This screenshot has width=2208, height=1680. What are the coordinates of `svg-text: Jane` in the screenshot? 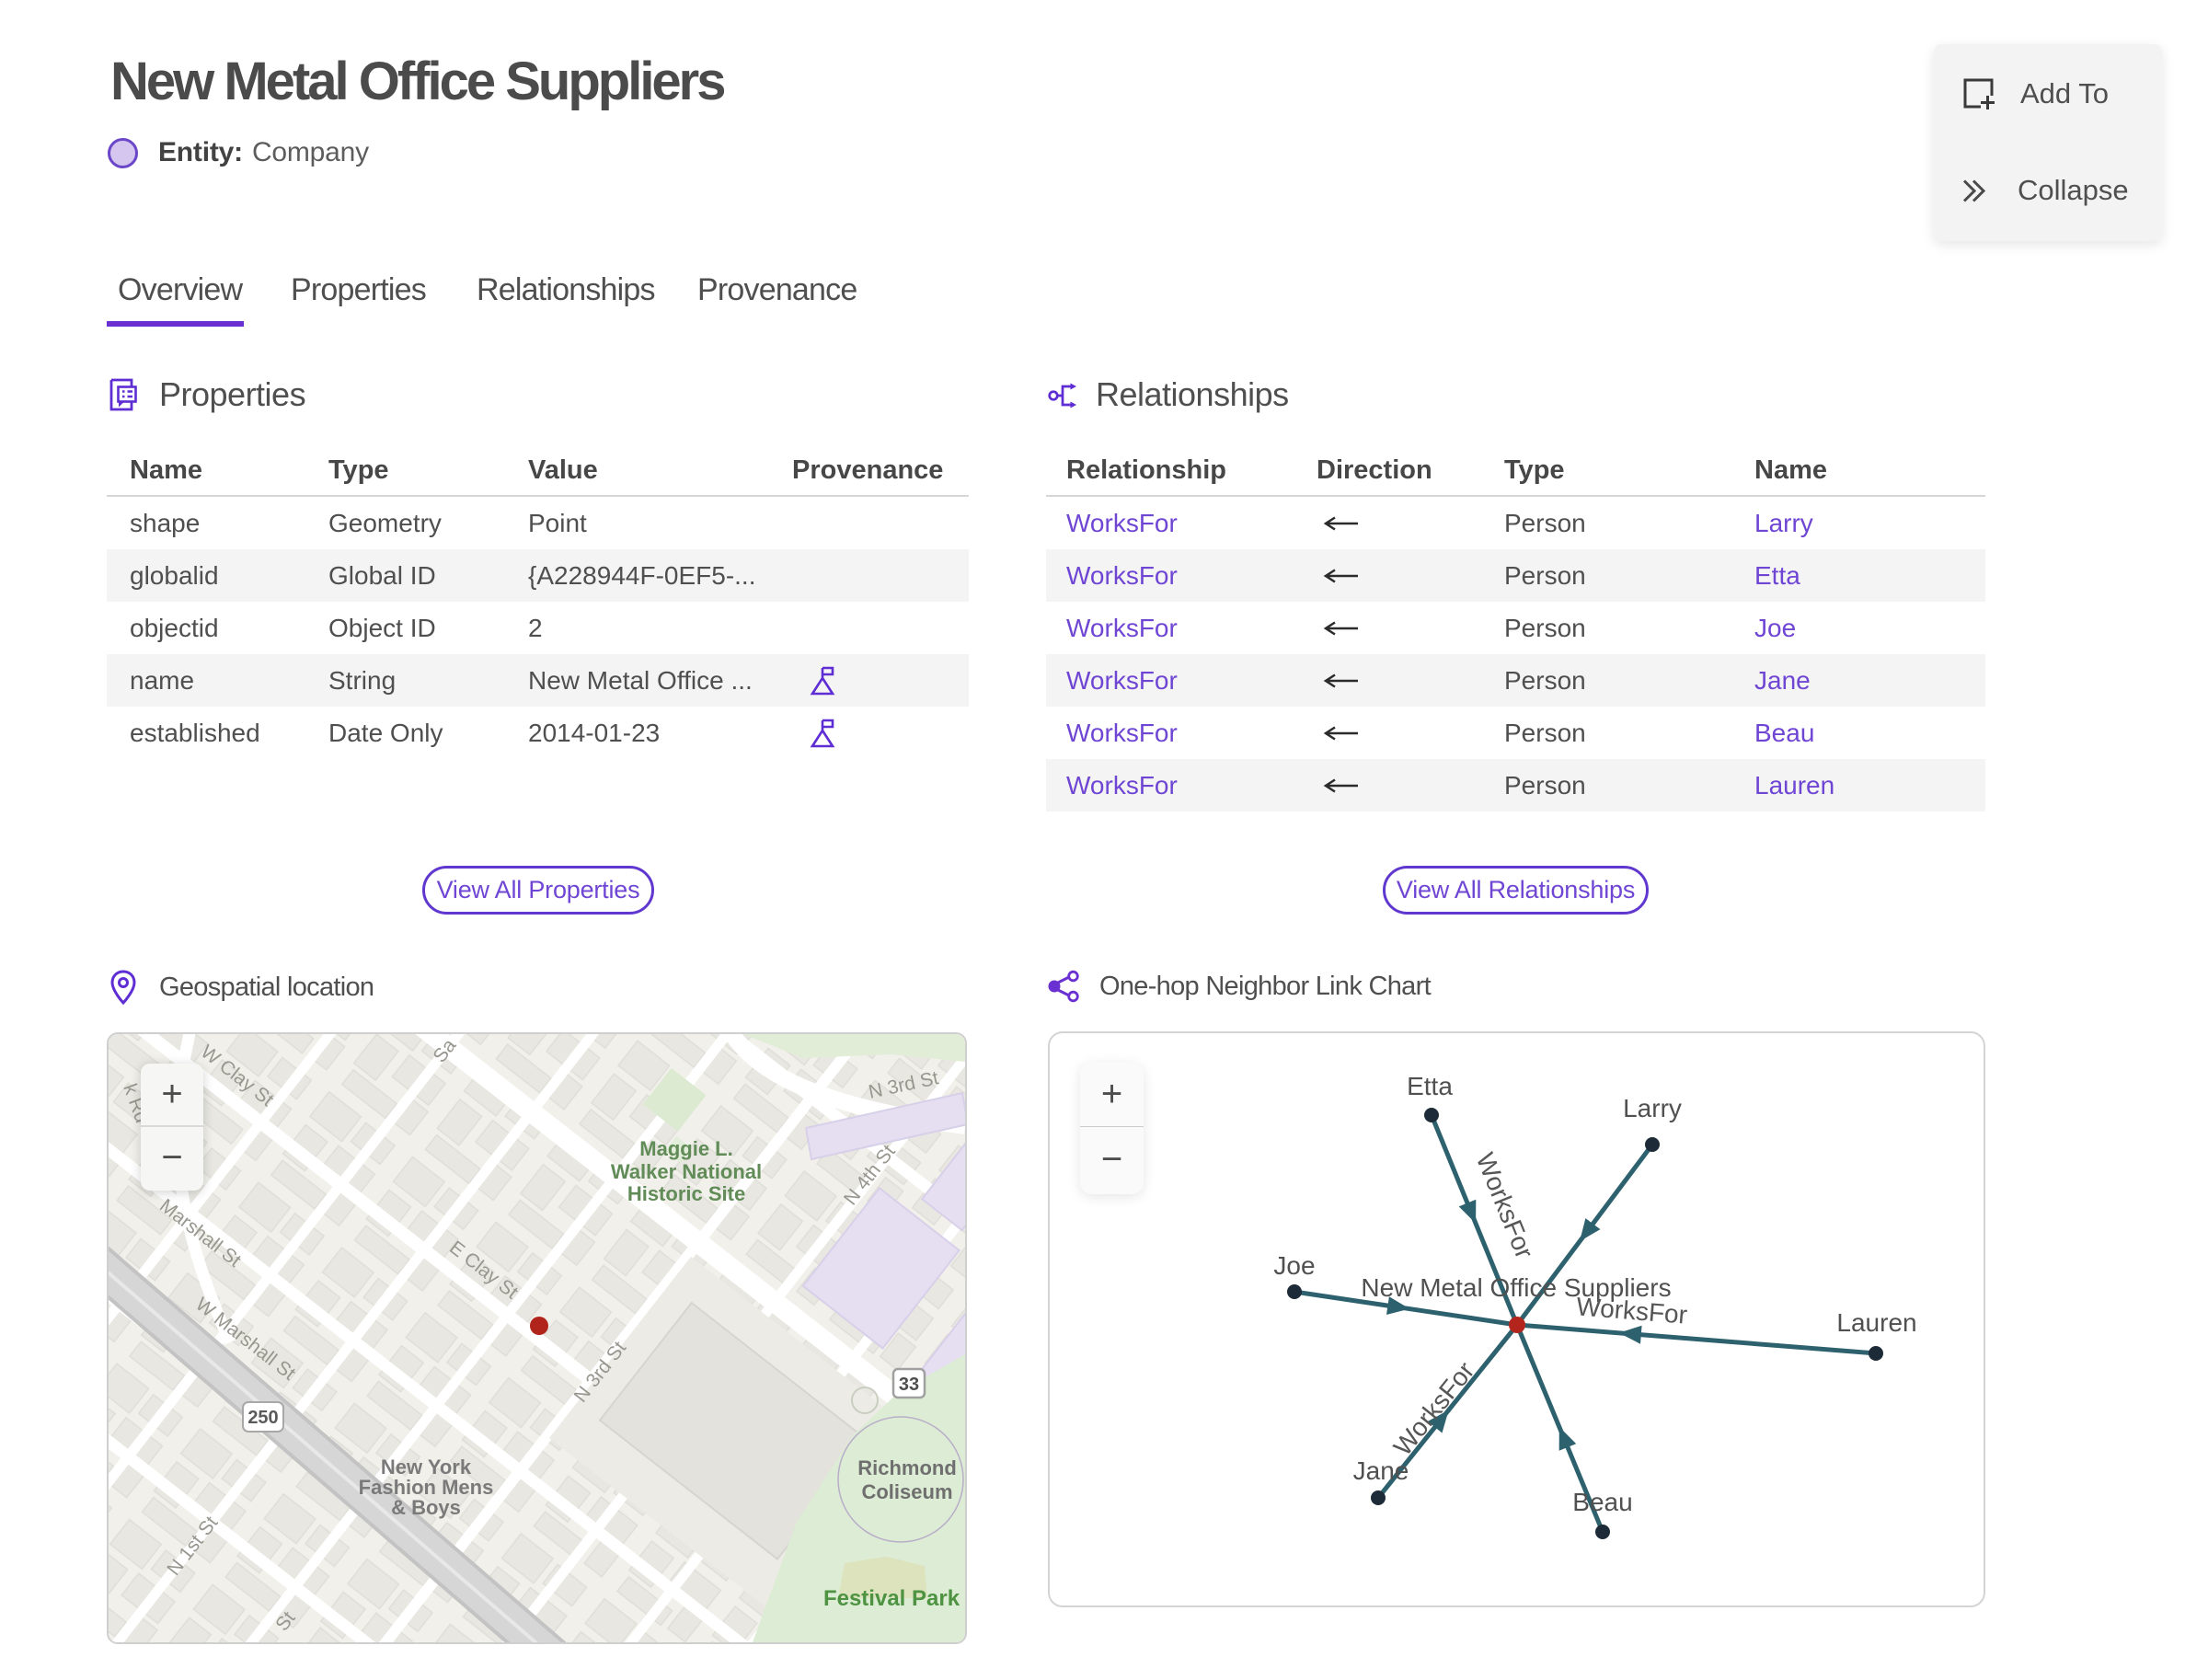 It's located at (1381, 1470).